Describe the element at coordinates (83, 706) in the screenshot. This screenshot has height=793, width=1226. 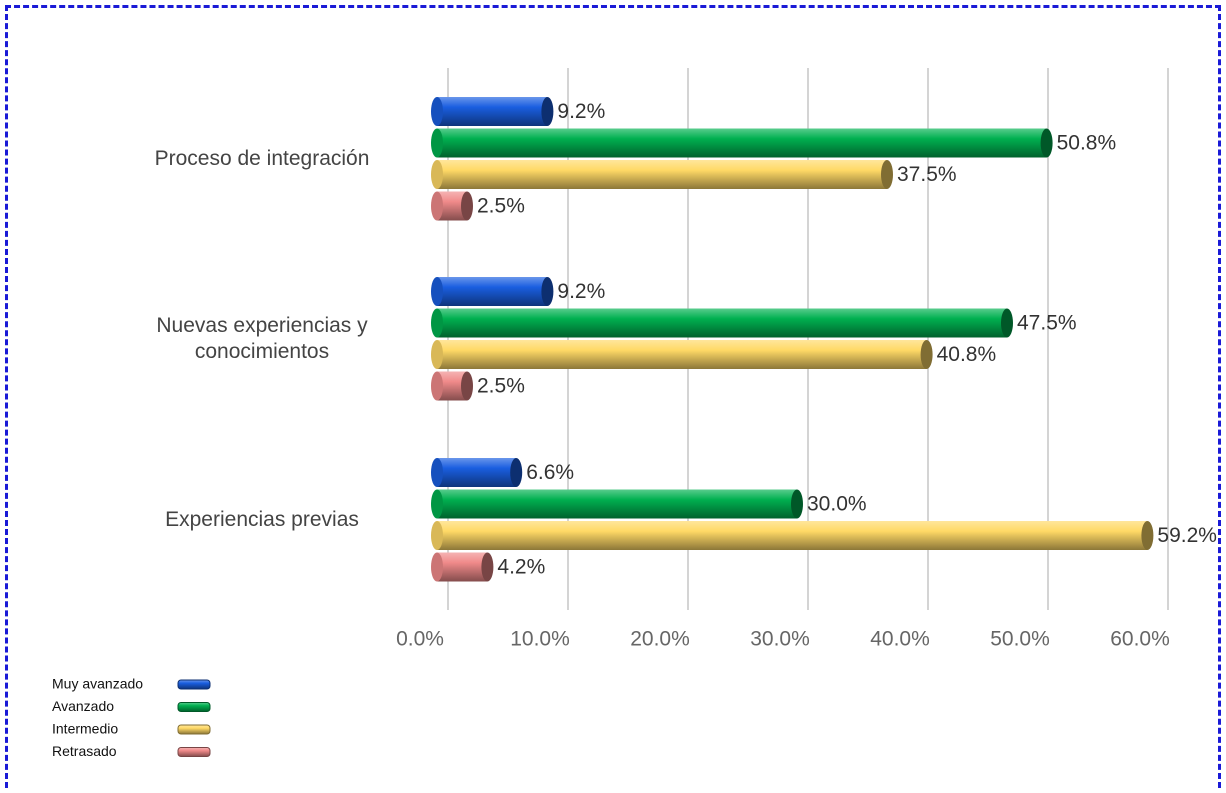
I see `legend-label: Avanzado` at that location.